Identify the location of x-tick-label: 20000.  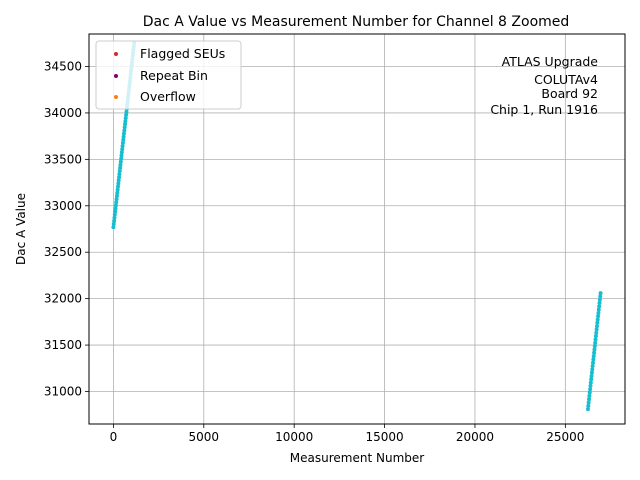
(475, 437).